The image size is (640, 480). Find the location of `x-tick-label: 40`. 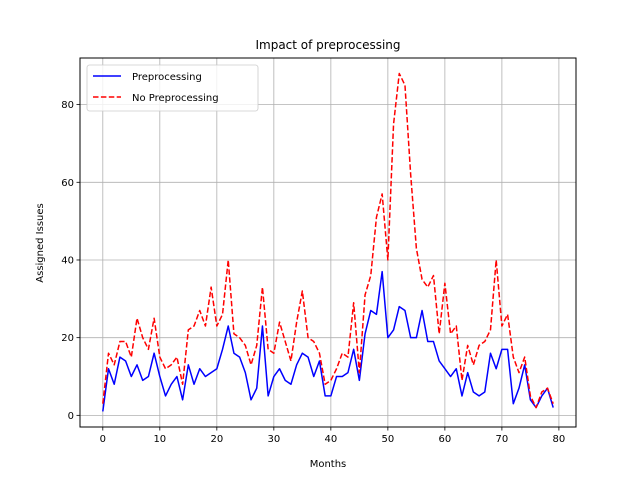

x-tick-label: 40 is located at coordinates (330, 439).